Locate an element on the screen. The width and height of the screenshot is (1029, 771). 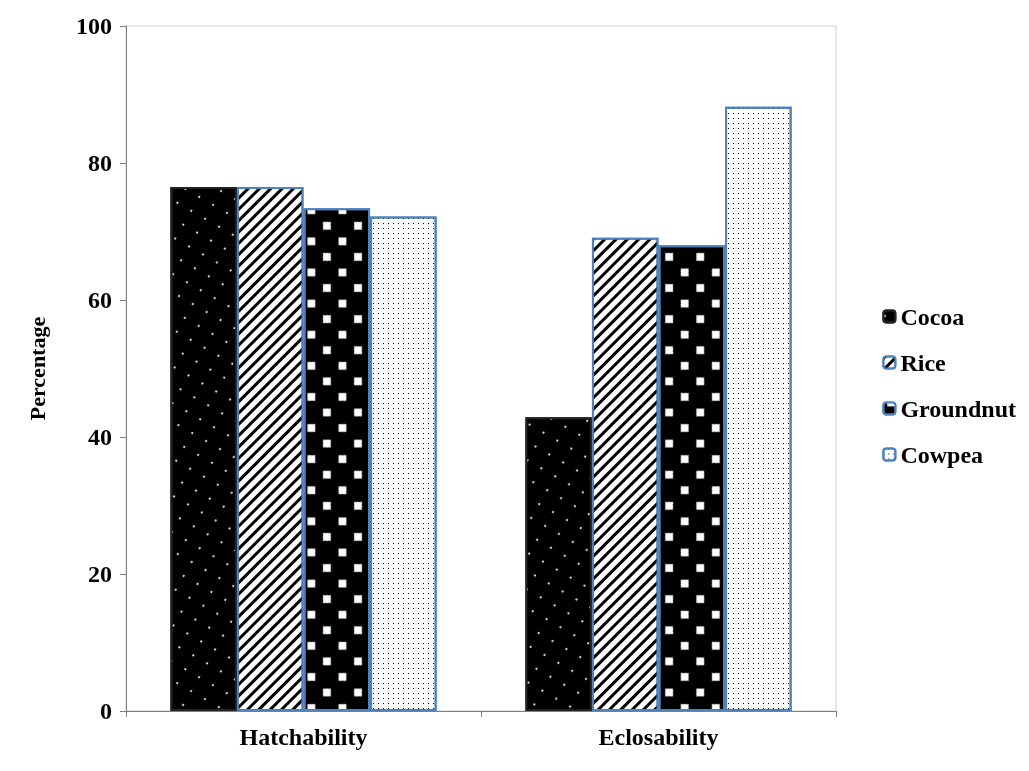
x-tick-label: Eclosability is located at coordinates (658, 737).